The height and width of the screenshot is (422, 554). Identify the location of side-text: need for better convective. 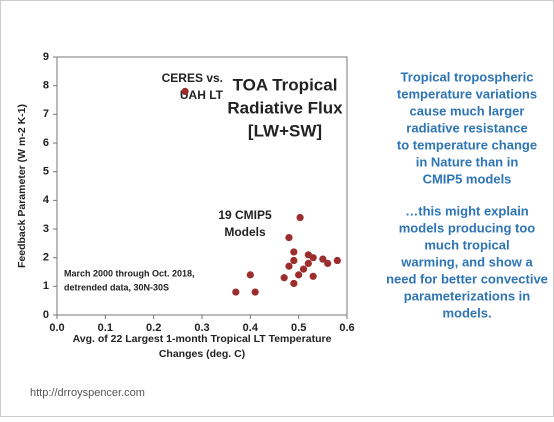
(467, 278).